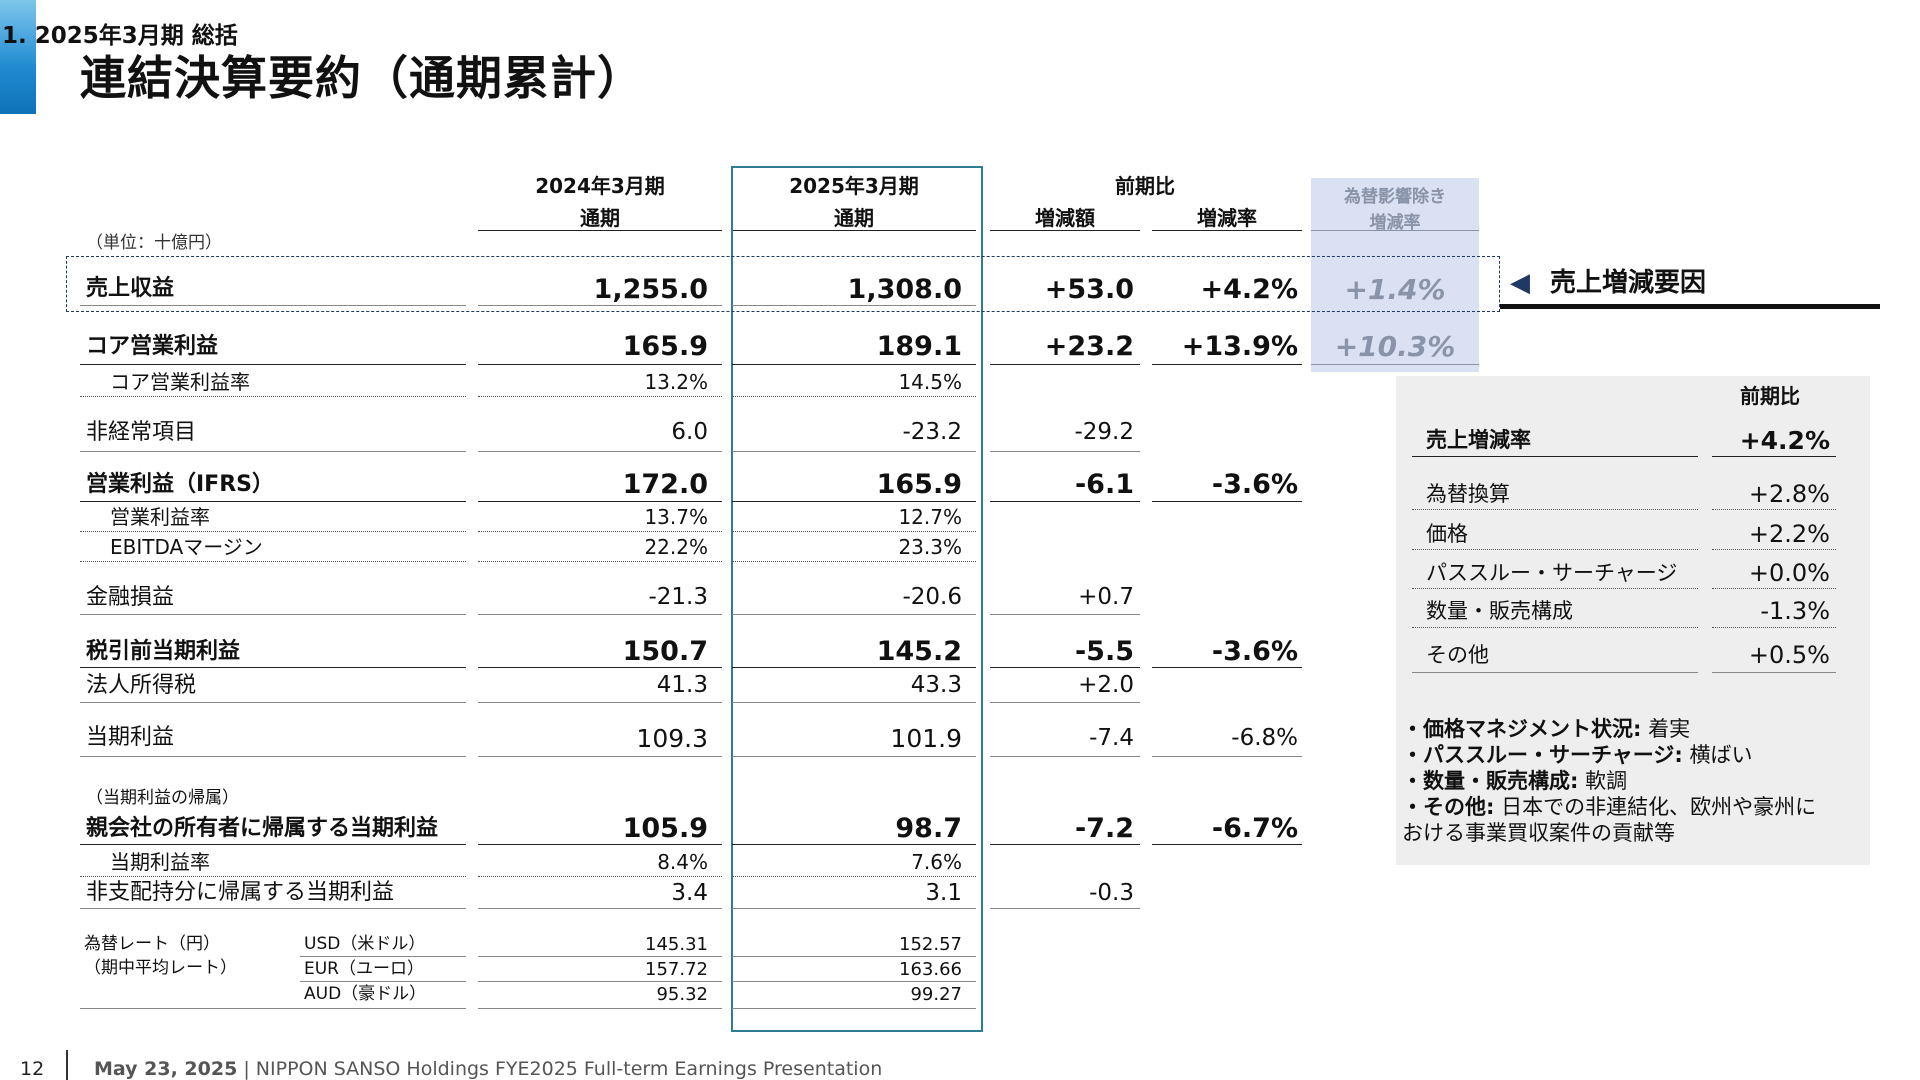 The width and height of the screenshot is (1920, 1080). Describe the element at coordinates (130, 288) in the screenshot. I see `row-label-revenue: 売上収益` at that location.